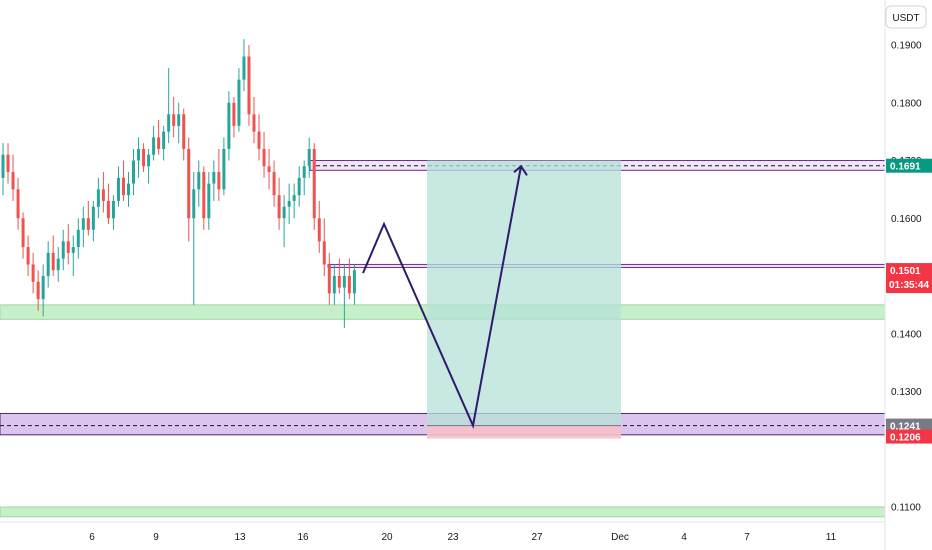 Image resolution: width=932 pixels, height=550 pixels. Describe the element at coordinates (303, 537) in the screenshot. I see `x-tick-label: 16` at that location.